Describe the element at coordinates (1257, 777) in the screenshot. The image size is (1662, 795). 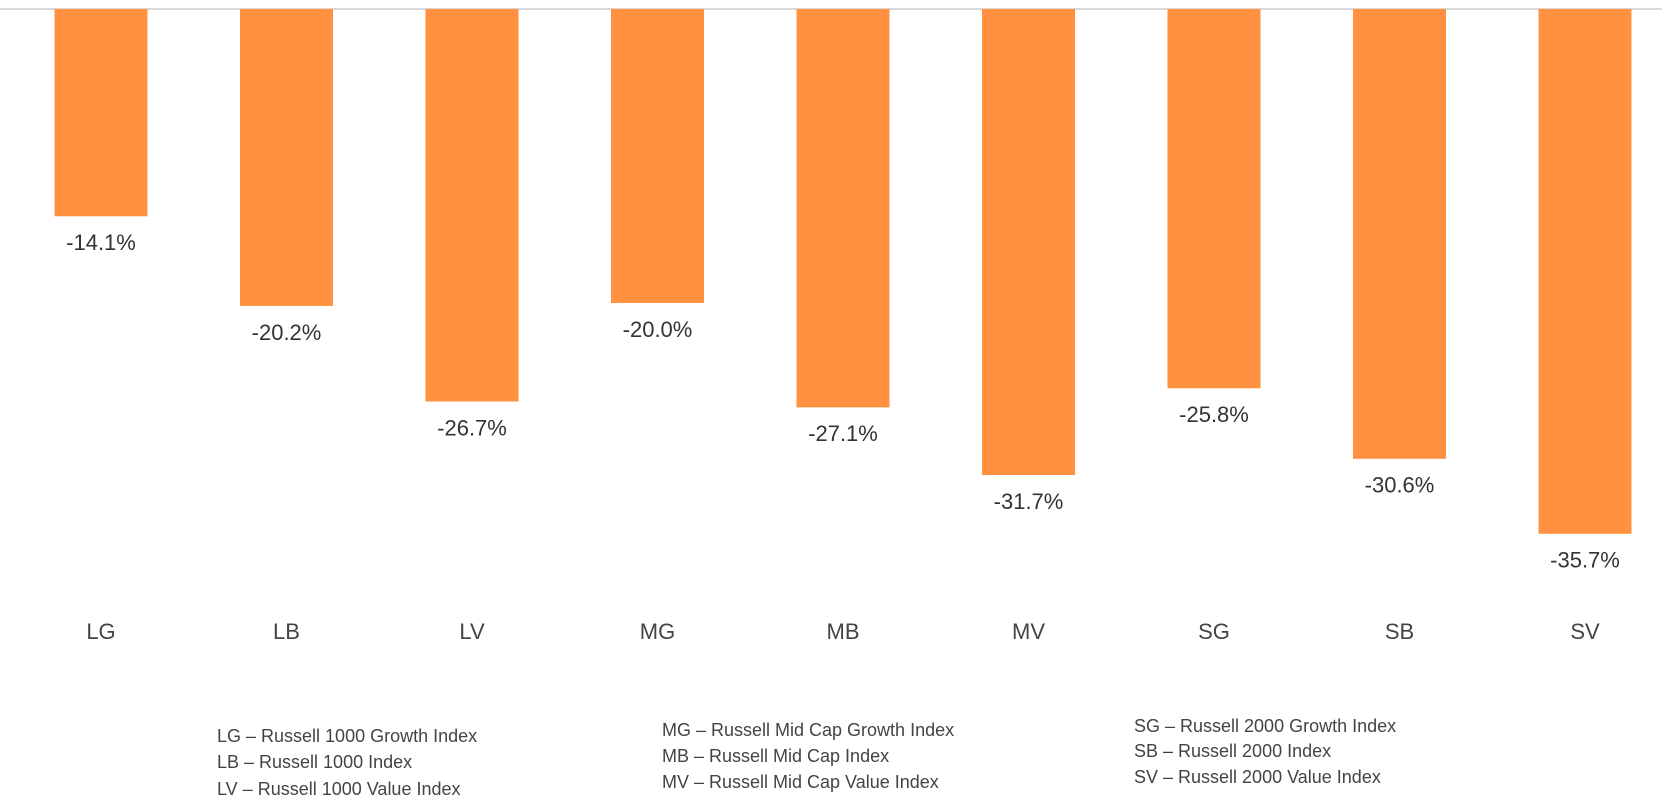
I see `legend-note: SV – Russell 2000 Value Index` at that location.